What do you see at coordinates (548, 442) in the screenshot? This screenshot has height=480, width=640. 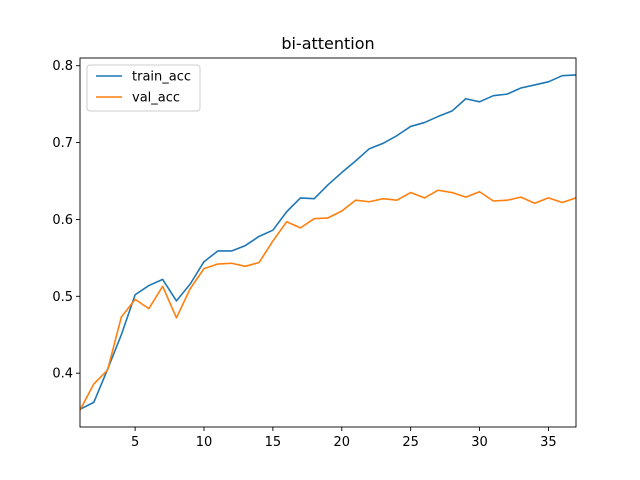 I see `x-tick-label: 35` at bounding box center [548, 442].